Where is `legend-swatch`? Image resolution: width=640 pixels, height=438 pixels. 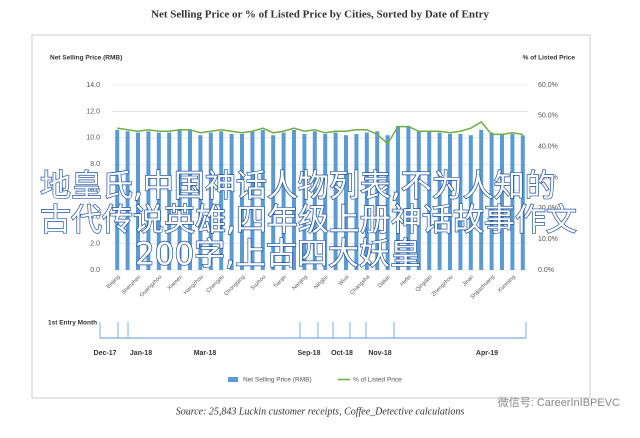 legend-swatch is located at coordinates (233, 379).